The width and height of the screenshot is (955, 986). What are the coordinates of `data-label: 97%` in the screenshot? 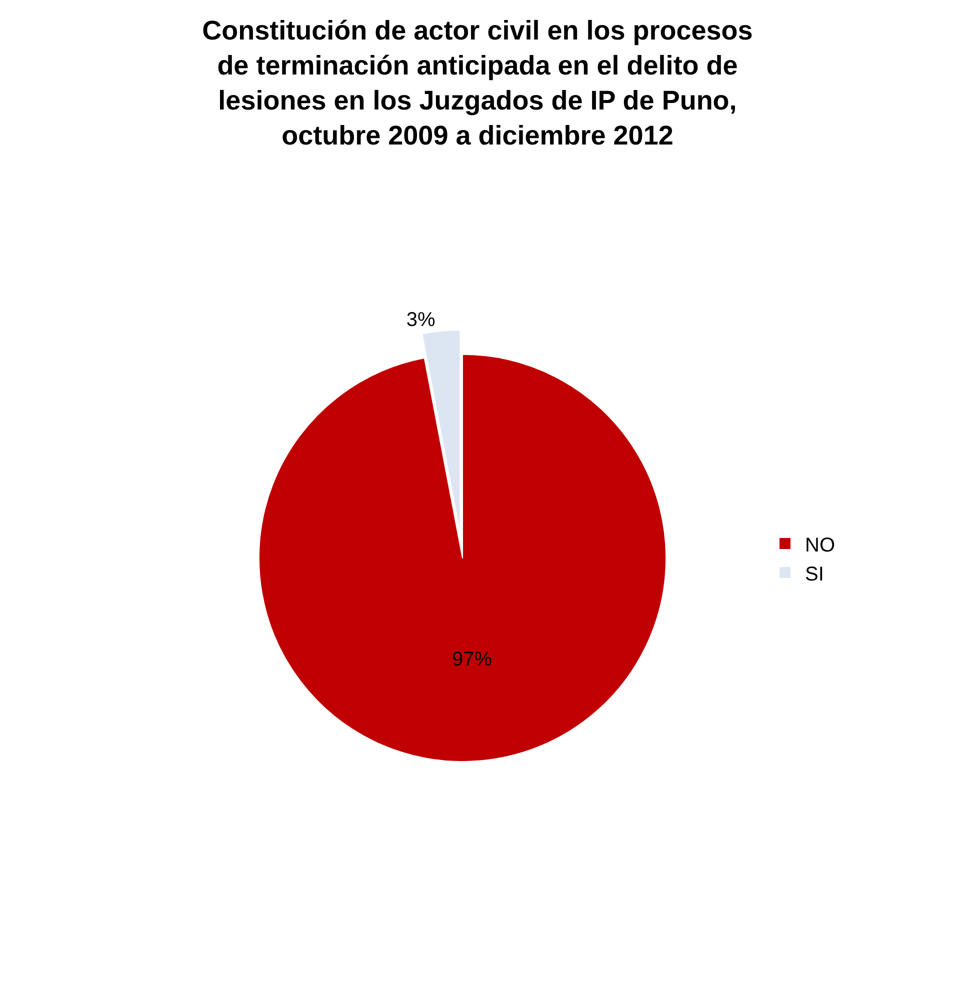 It's located at (472, 659).